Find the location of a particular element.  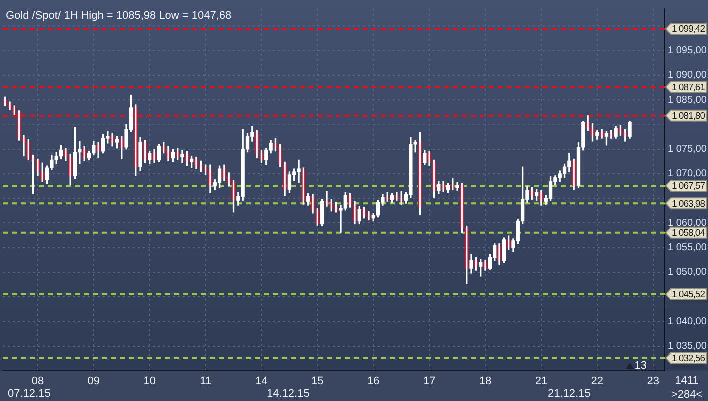

x-tick-label: 14 is located at coordinates (262, 382).